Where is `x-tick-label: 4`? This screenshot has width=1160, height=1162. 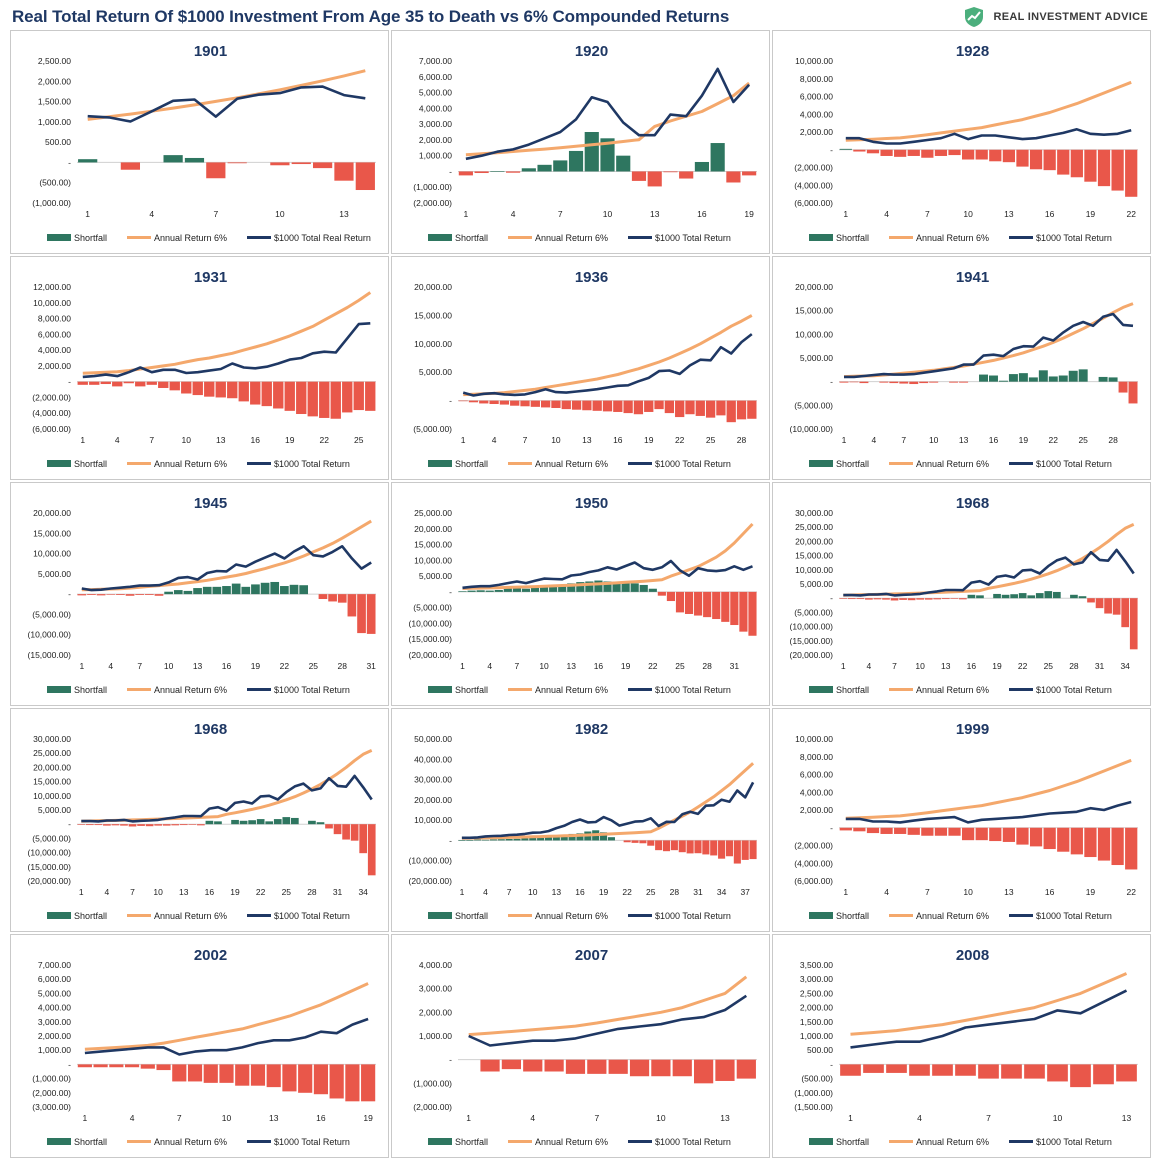
x-tick-label: 4 is located at coordinates (532, 1118).